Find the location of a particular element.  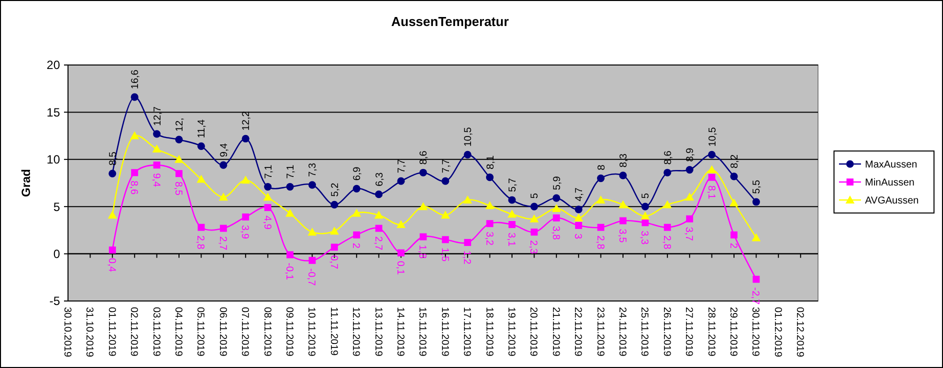

data-label: 7,1 is located at coordinates (291, 171).